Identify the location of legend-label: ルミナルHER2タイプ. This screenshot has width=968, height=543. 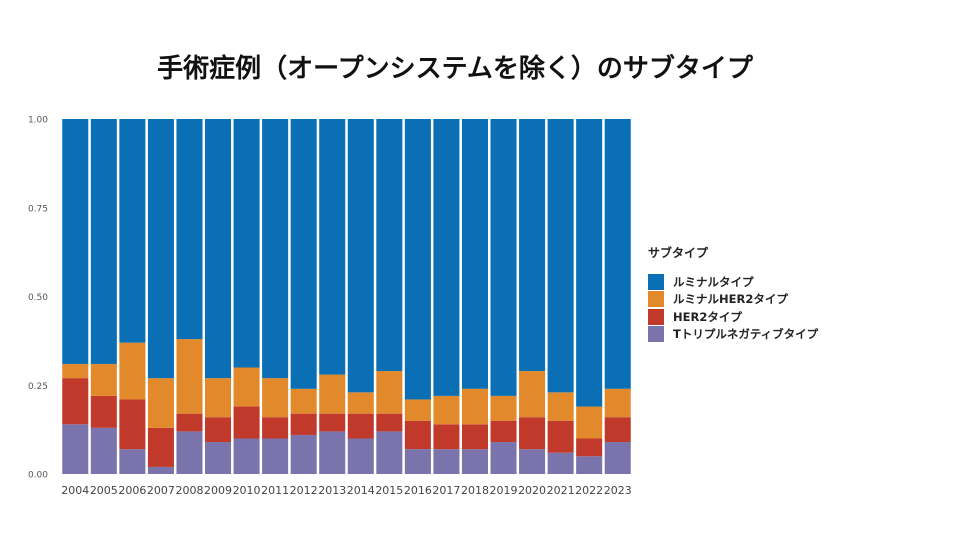
(730, 299).